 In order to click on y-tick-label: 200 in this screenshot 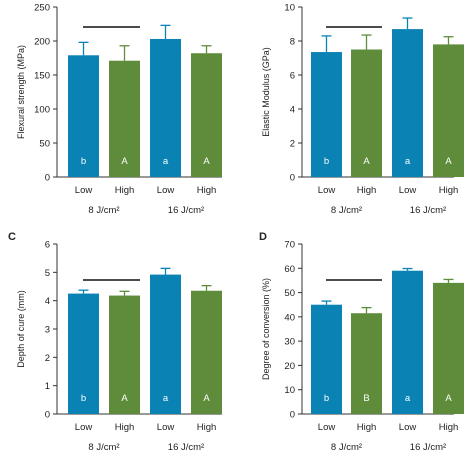, I will do `click(42, 42)`.